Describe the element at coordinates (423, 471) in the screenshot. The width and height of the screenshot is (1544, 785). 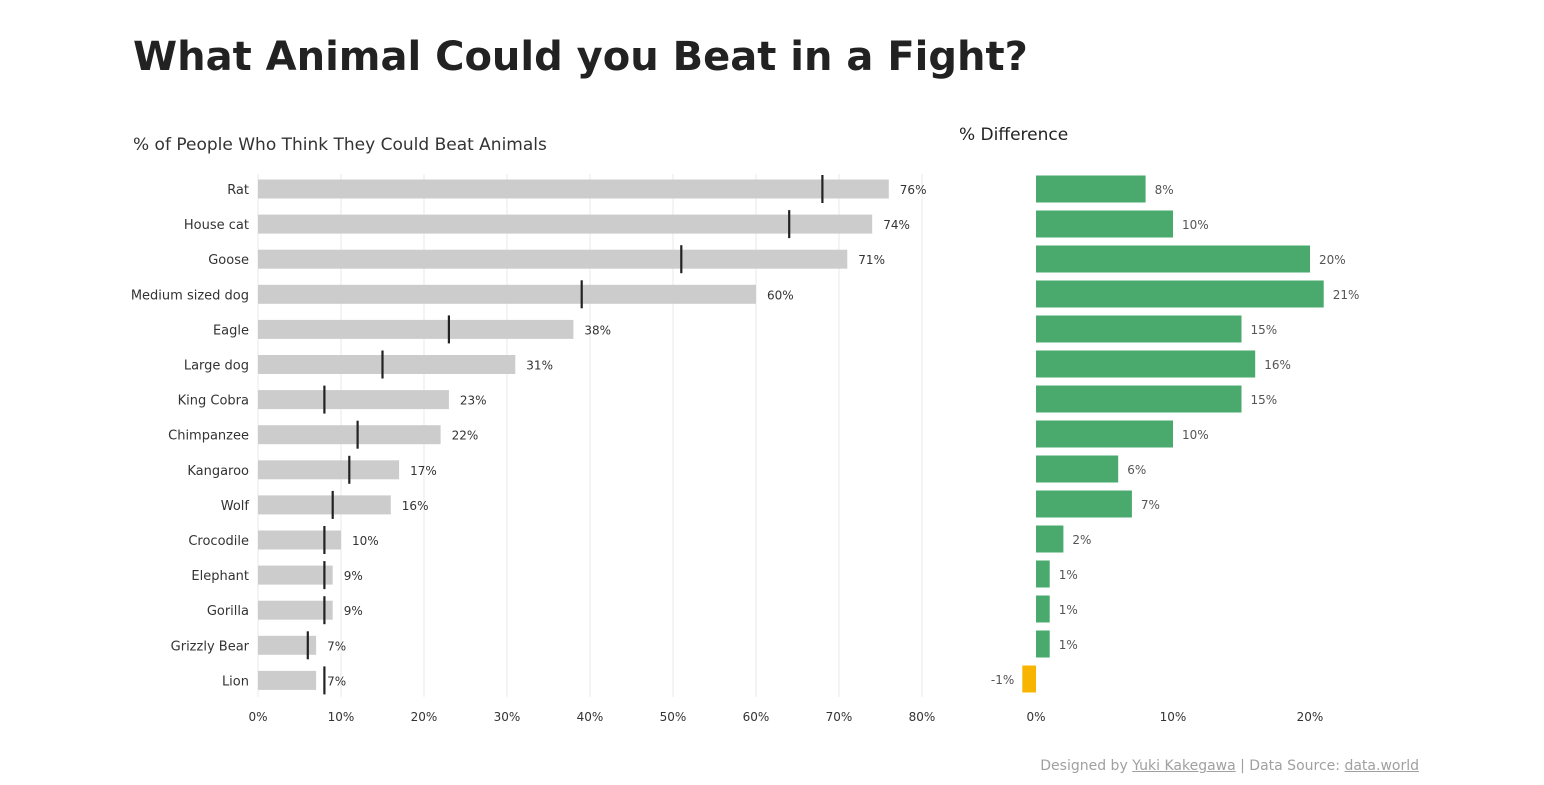
I see `left-value-label: 17%` at that location.